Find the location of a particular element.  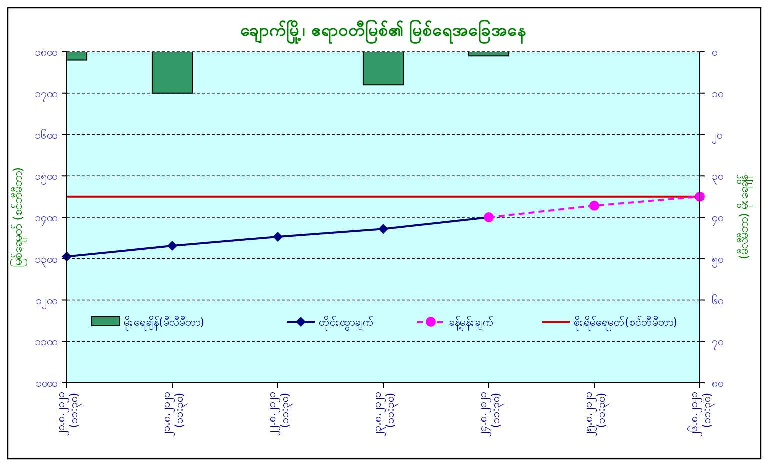

y2-tick-label: ၁၀ is located at coordinates (717, 93).